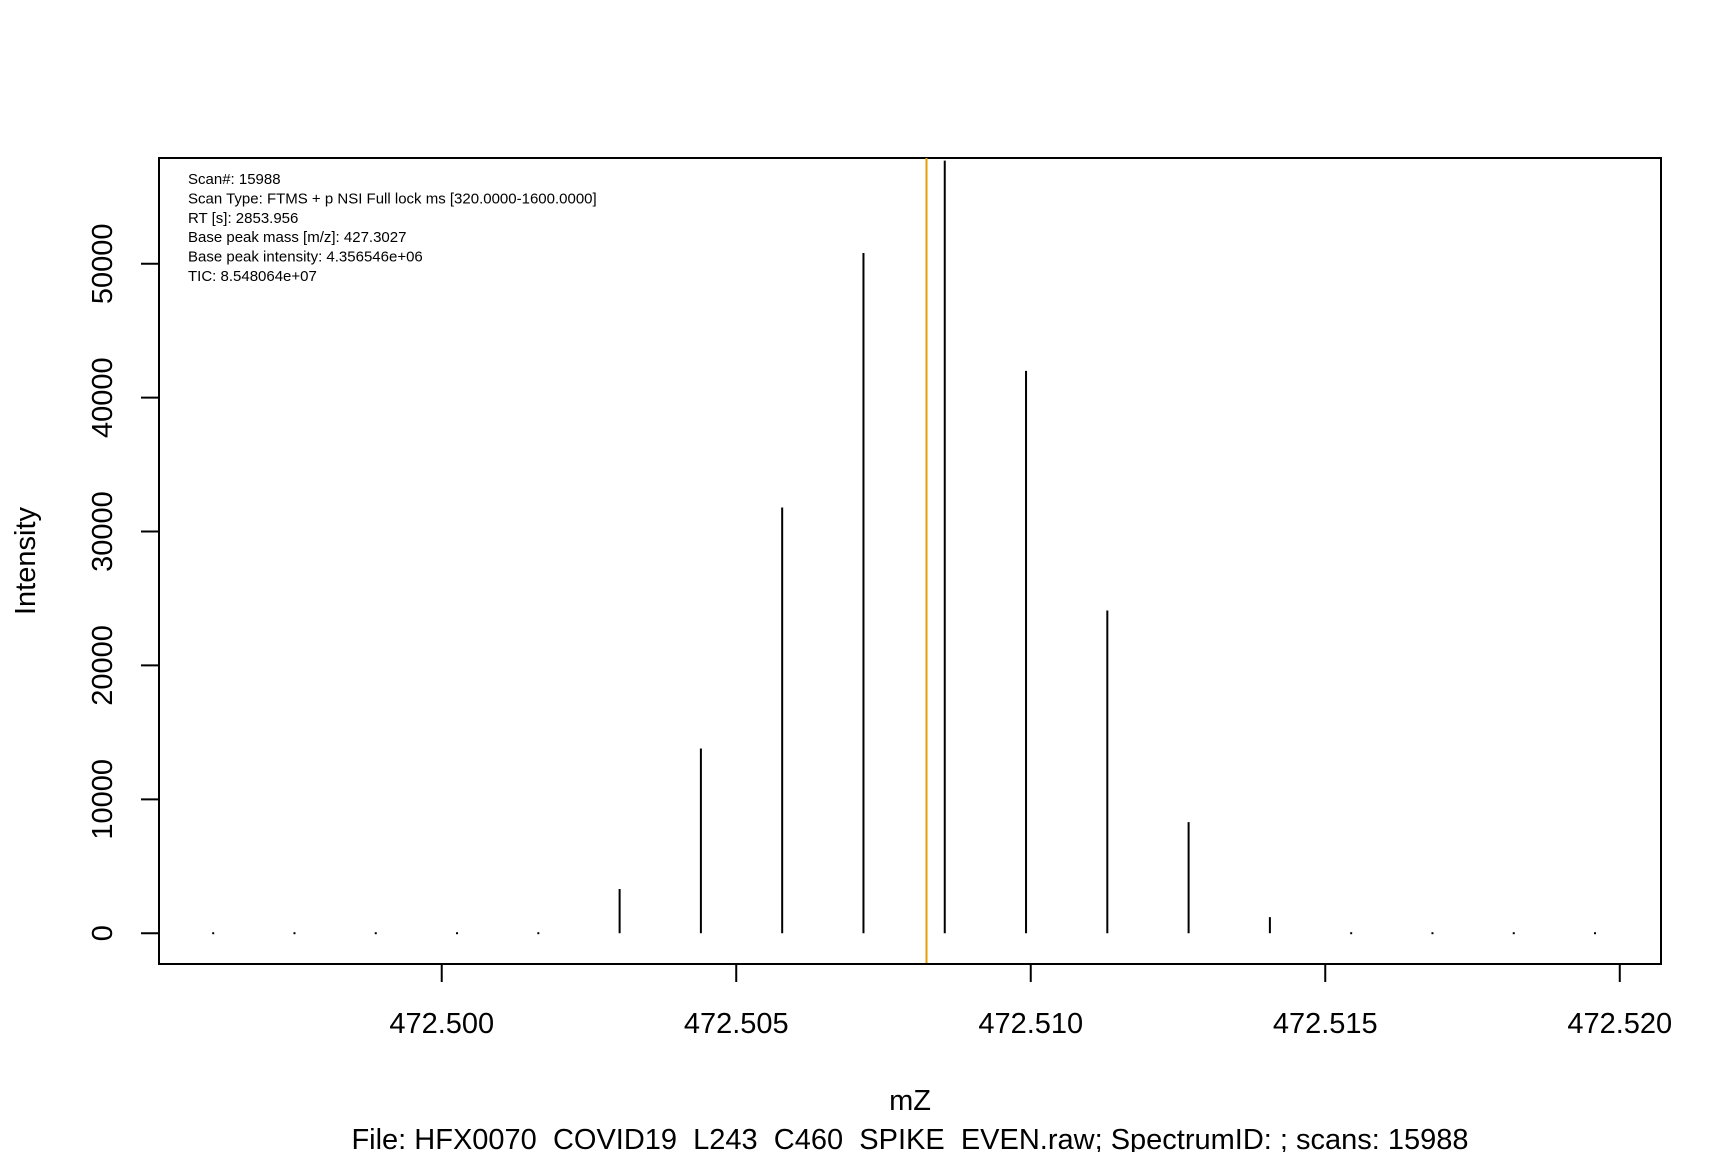 Image resolution: width=1728 pixels, height=1157 pixels. What do you see at coordinates (103, 531) in the screenshot?
I see `y-tick-label: 30000` at bounding box center [103, 531].